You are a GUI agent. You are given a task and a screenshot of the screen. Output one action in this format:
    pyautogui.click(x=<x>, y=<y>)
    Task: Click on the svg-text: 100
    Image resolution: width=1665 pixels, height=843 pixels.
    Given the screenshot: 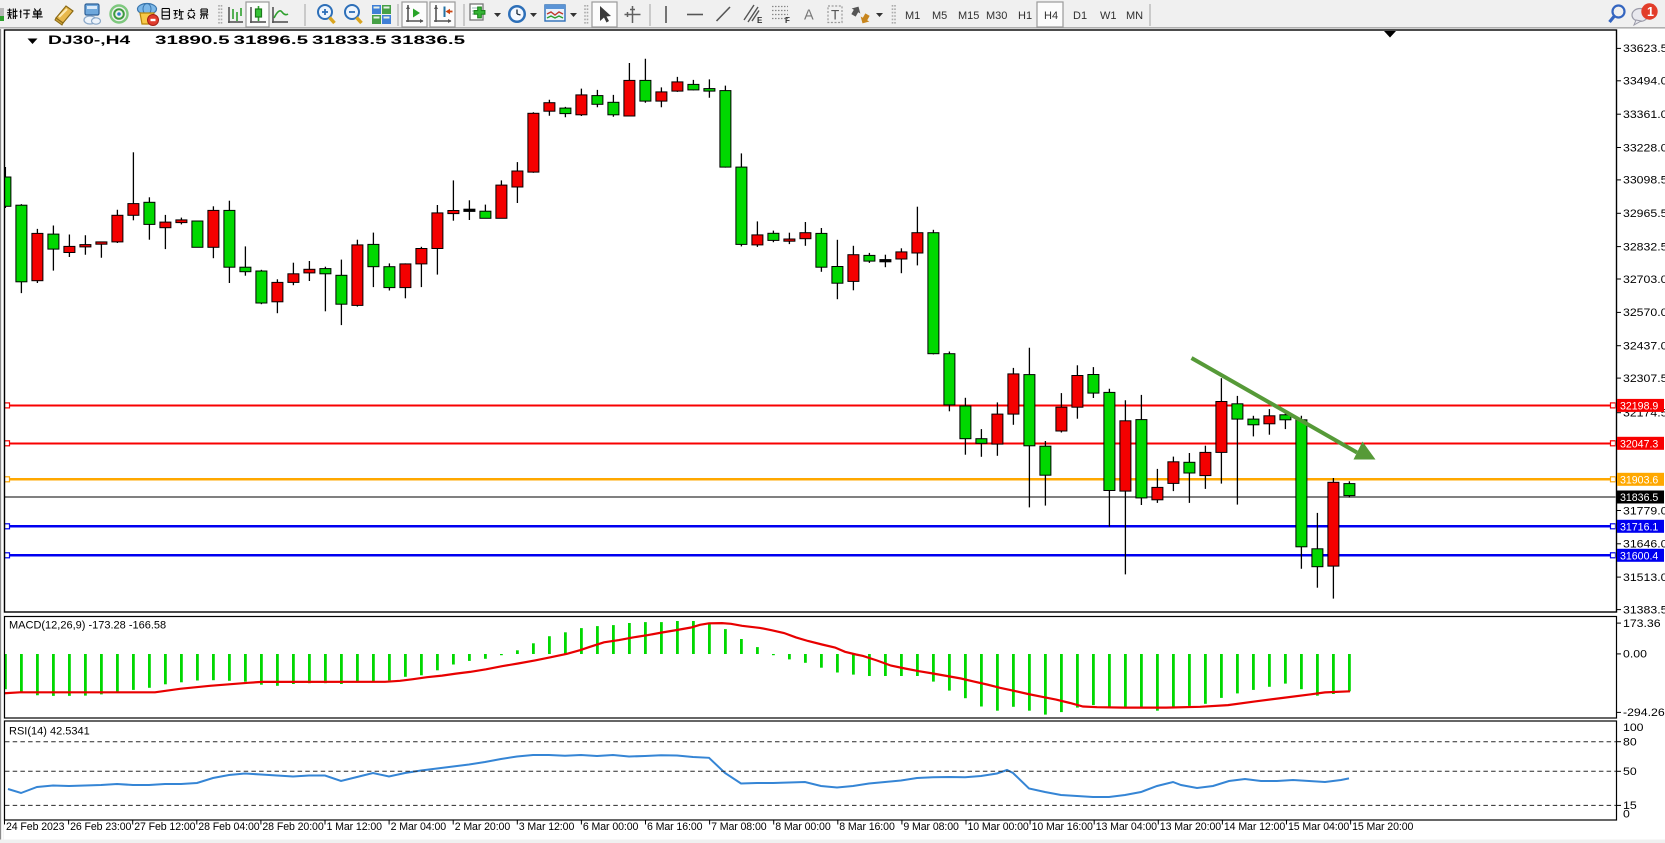 What is the action you would take?
    pyautogui.click(x=1633, y=727)
    